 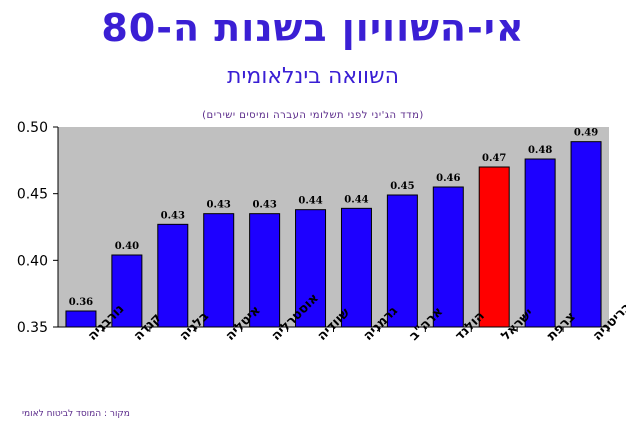 I want to click on data-label: 0.45, so click(x=402, y=186).